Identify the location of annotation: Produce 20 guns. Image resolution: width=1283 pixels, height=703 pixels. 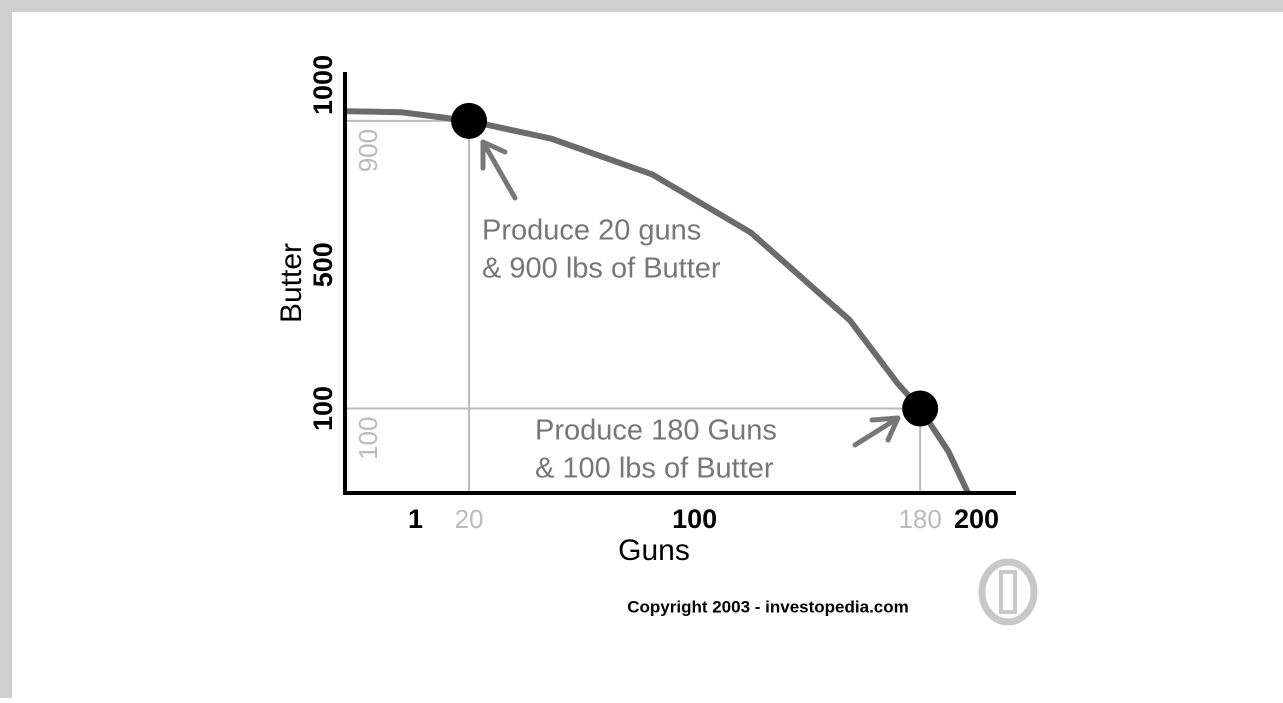
(591, 231).